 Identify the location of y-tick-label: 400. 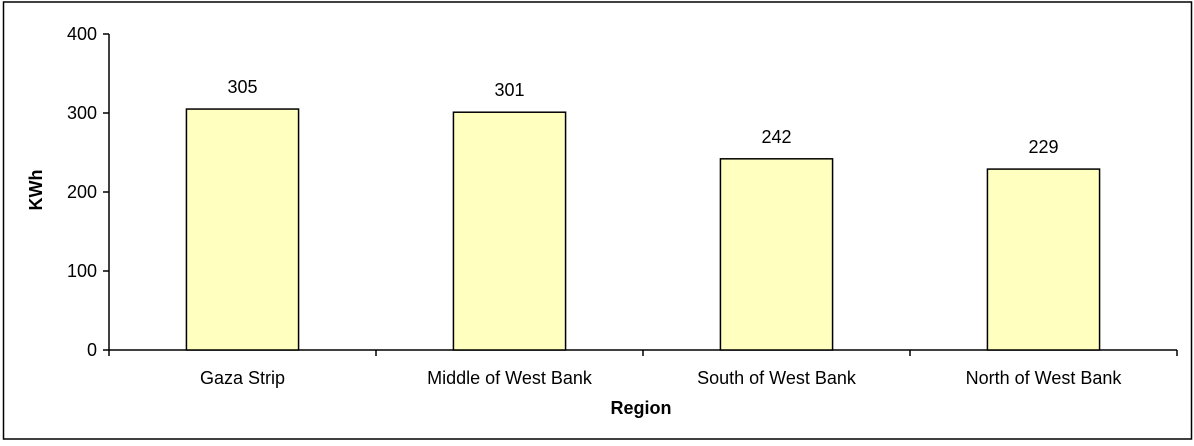
(82, 34).